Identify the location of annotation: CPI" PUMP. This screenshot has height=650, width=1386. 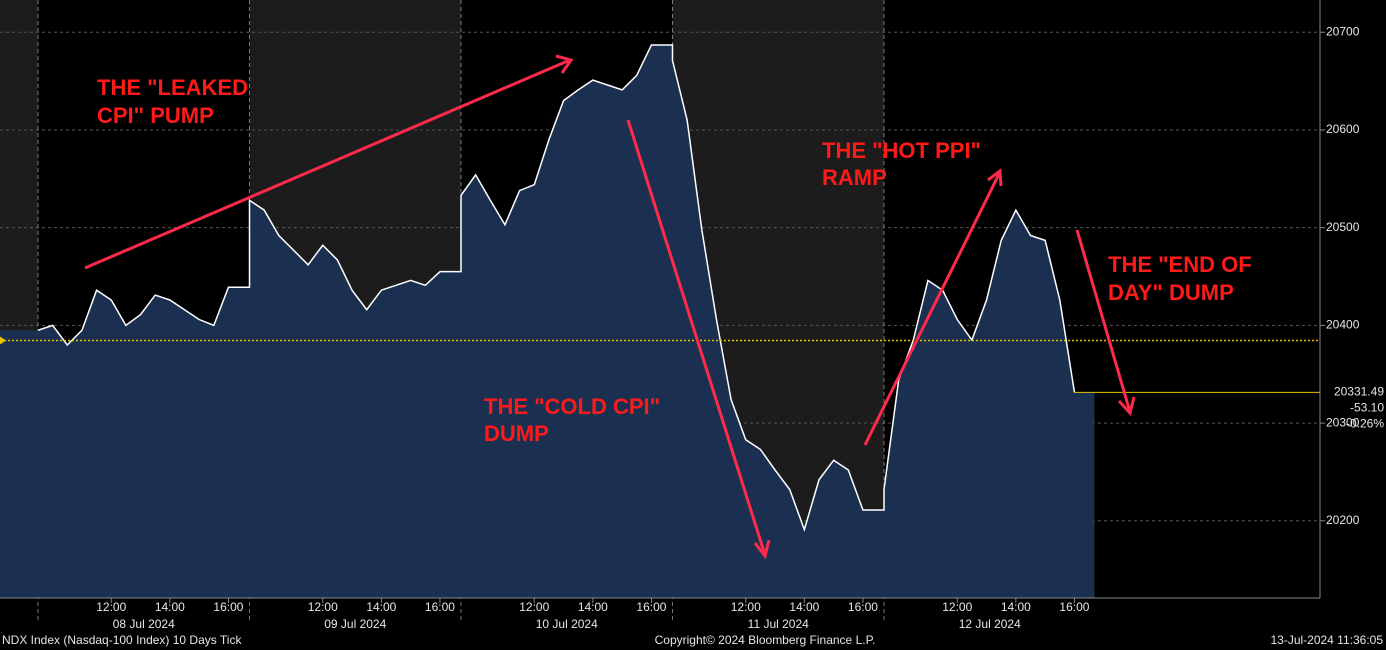
(155, 115).